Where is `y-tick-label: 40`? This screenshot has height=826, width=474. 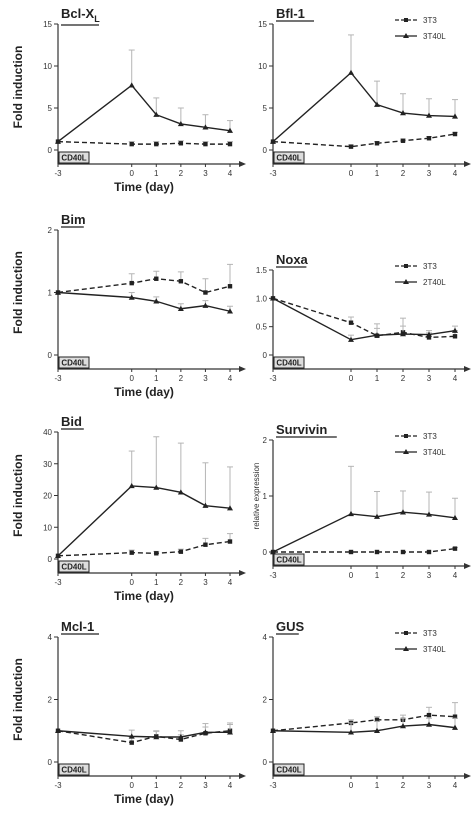
y-tick-label: 40 is located at coordinates (47, 432).